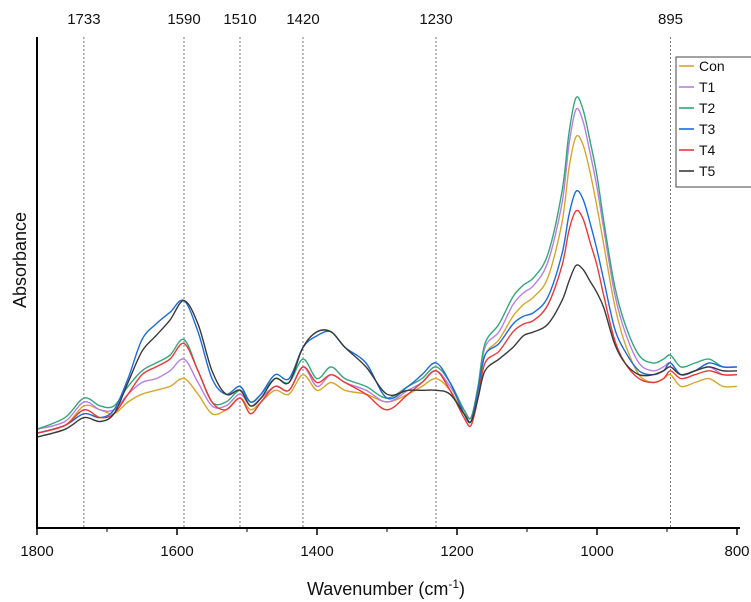  What do you see at coordinates (670, 19) in the screenshot?
I see `reference-label-895: 895` at bounding box center [670, 19].